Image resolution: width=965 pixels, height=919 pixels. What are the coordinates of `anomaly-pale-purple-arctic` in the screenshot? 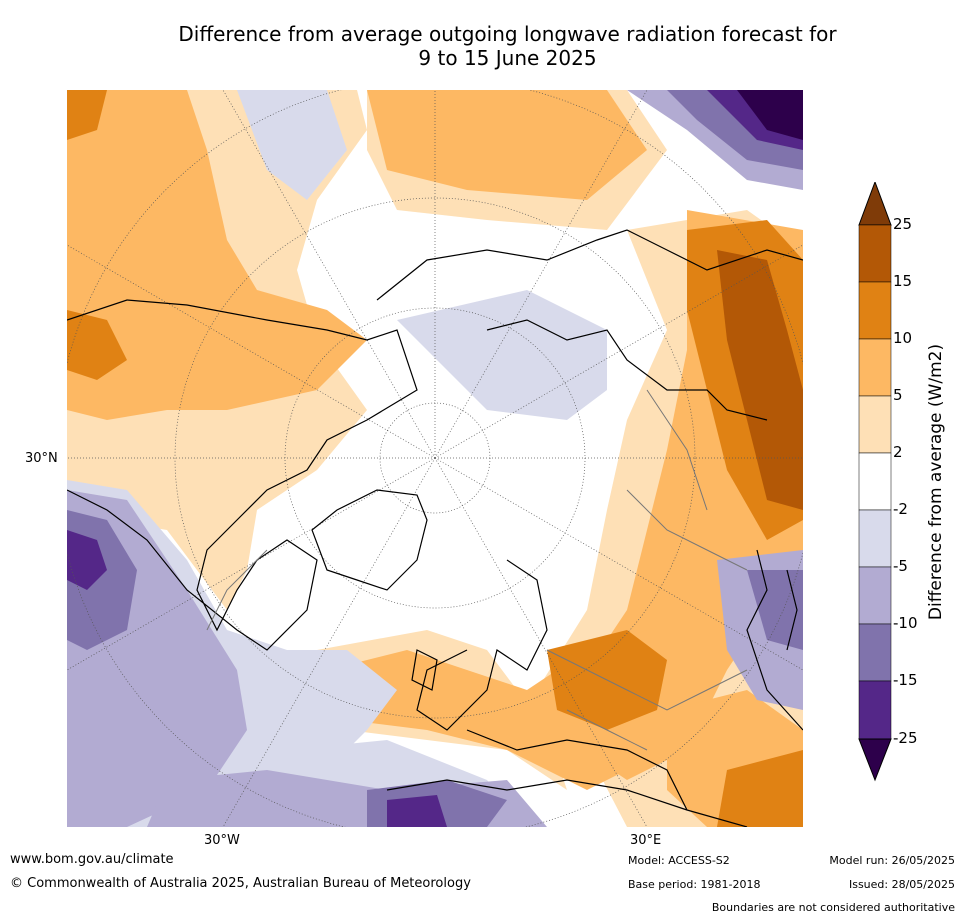 It's located at (502, 355).